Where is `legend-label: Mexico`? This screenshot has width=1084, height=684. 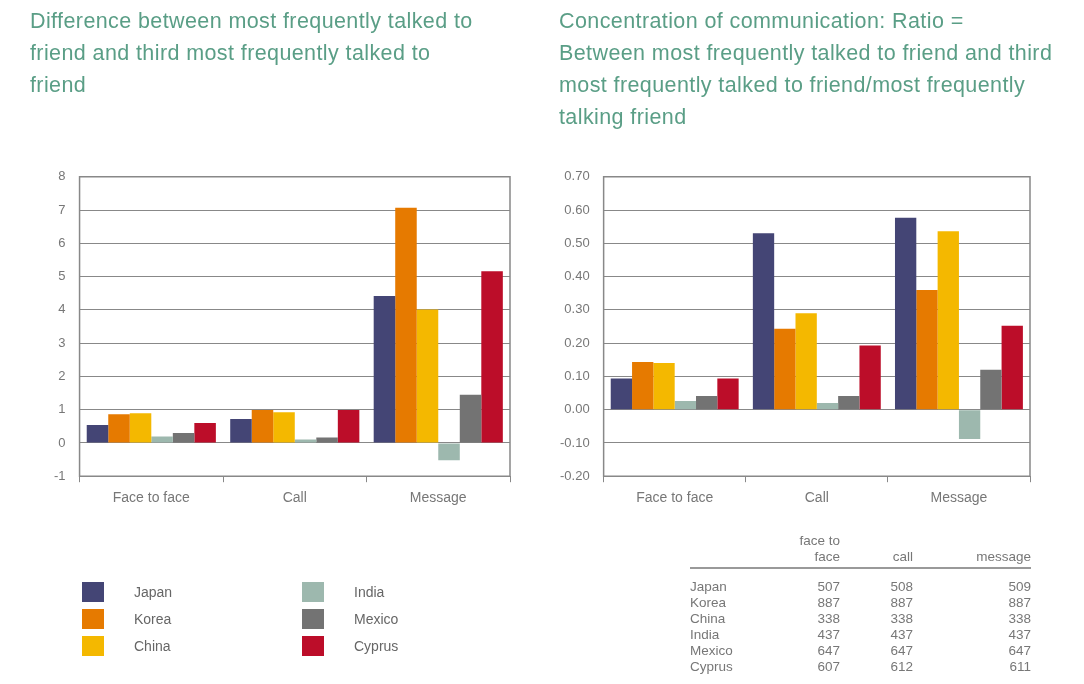 legend-label: Mexico is located at coordinates (376, 618).